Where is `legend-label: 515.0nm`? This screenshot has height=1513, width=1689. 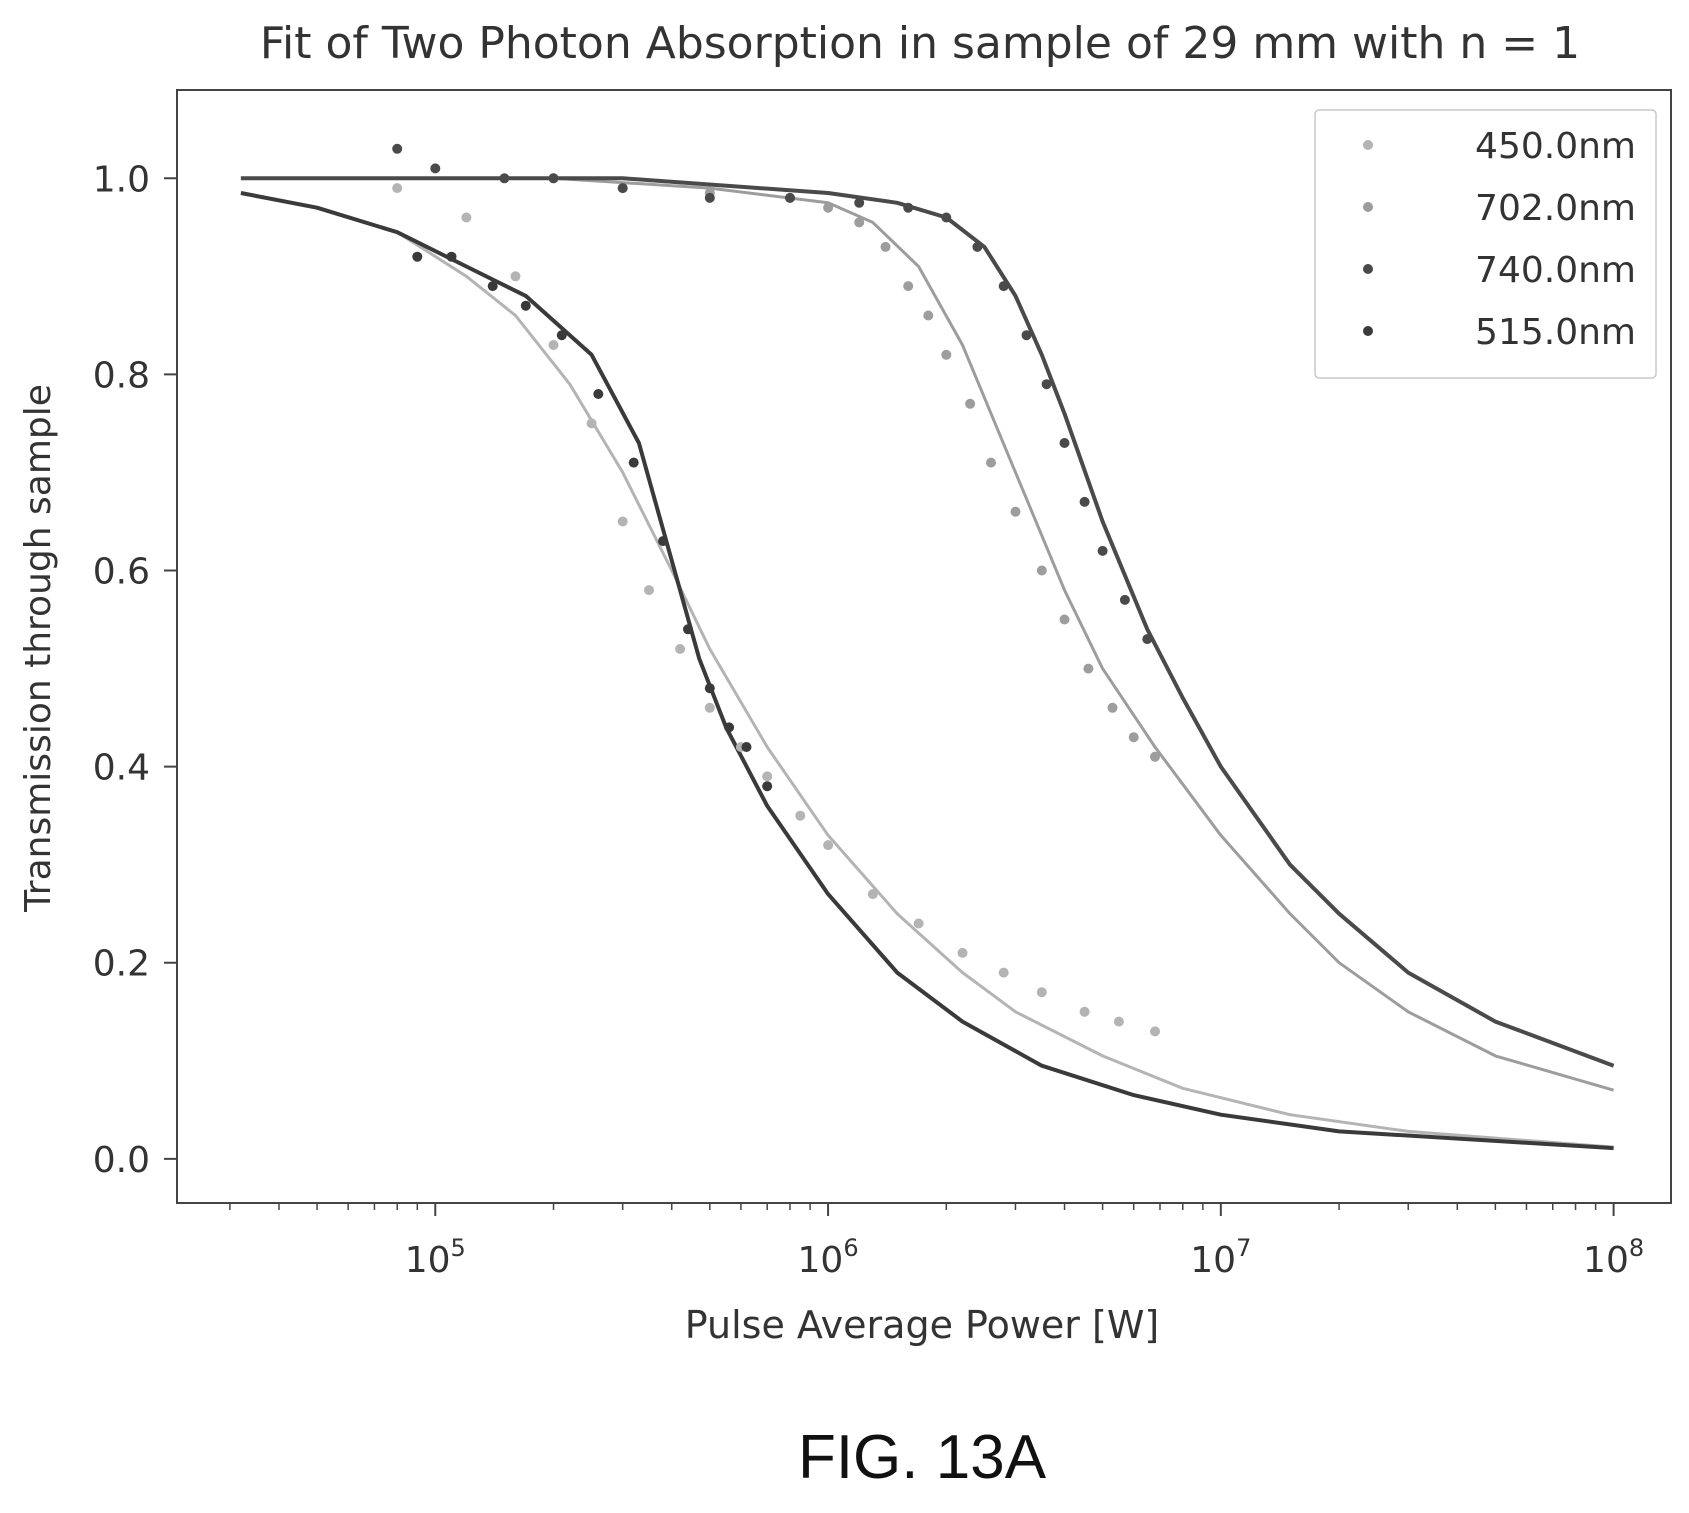 legend-label: 515.0nm is located at coordinates (1555, 332).